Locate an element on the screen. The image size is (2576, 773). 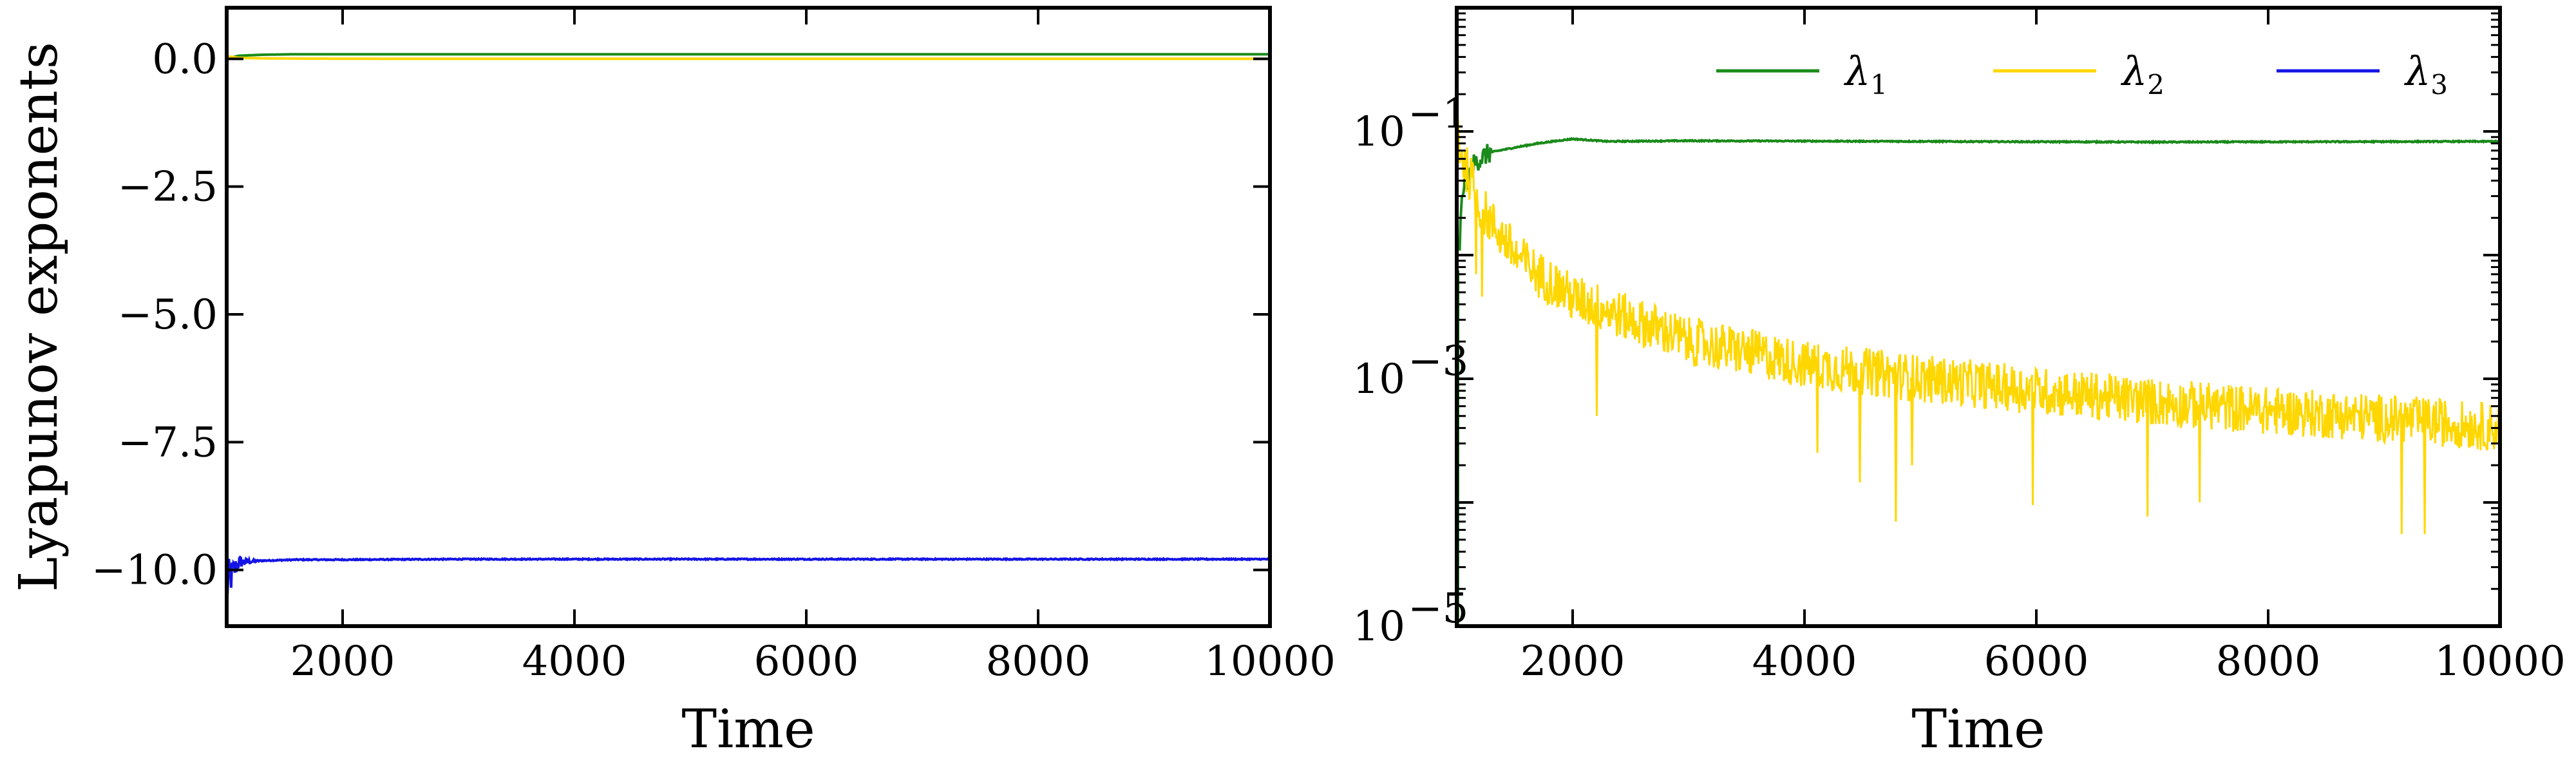
series-line-lambda2 is located at coordinates (749, 58).